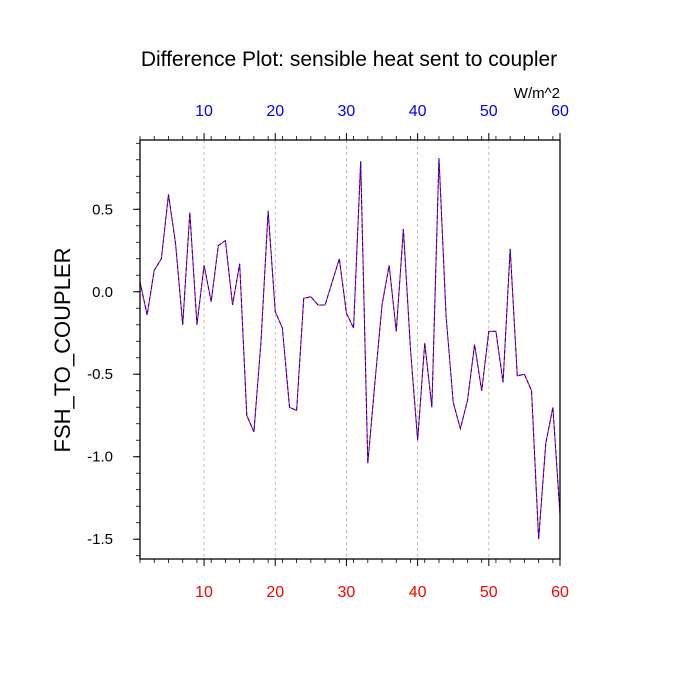 The height and width of the screenshot is (700, 700). What do you see at coordinates (204, 592) in the screenshot?
I see `x-tick-label-bottom: 10` at bounding box center [204, 592].